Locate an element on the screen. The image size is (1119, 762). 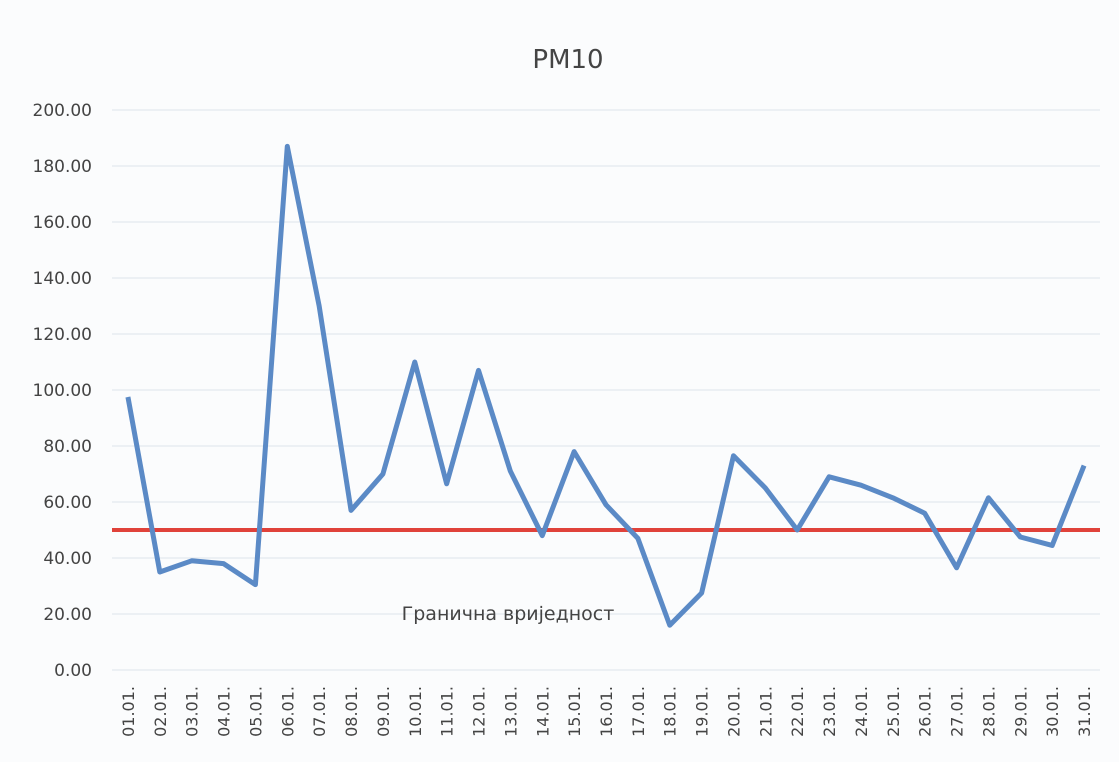
reference-label: Гранична вриједност is located at coordinates (508, 614).